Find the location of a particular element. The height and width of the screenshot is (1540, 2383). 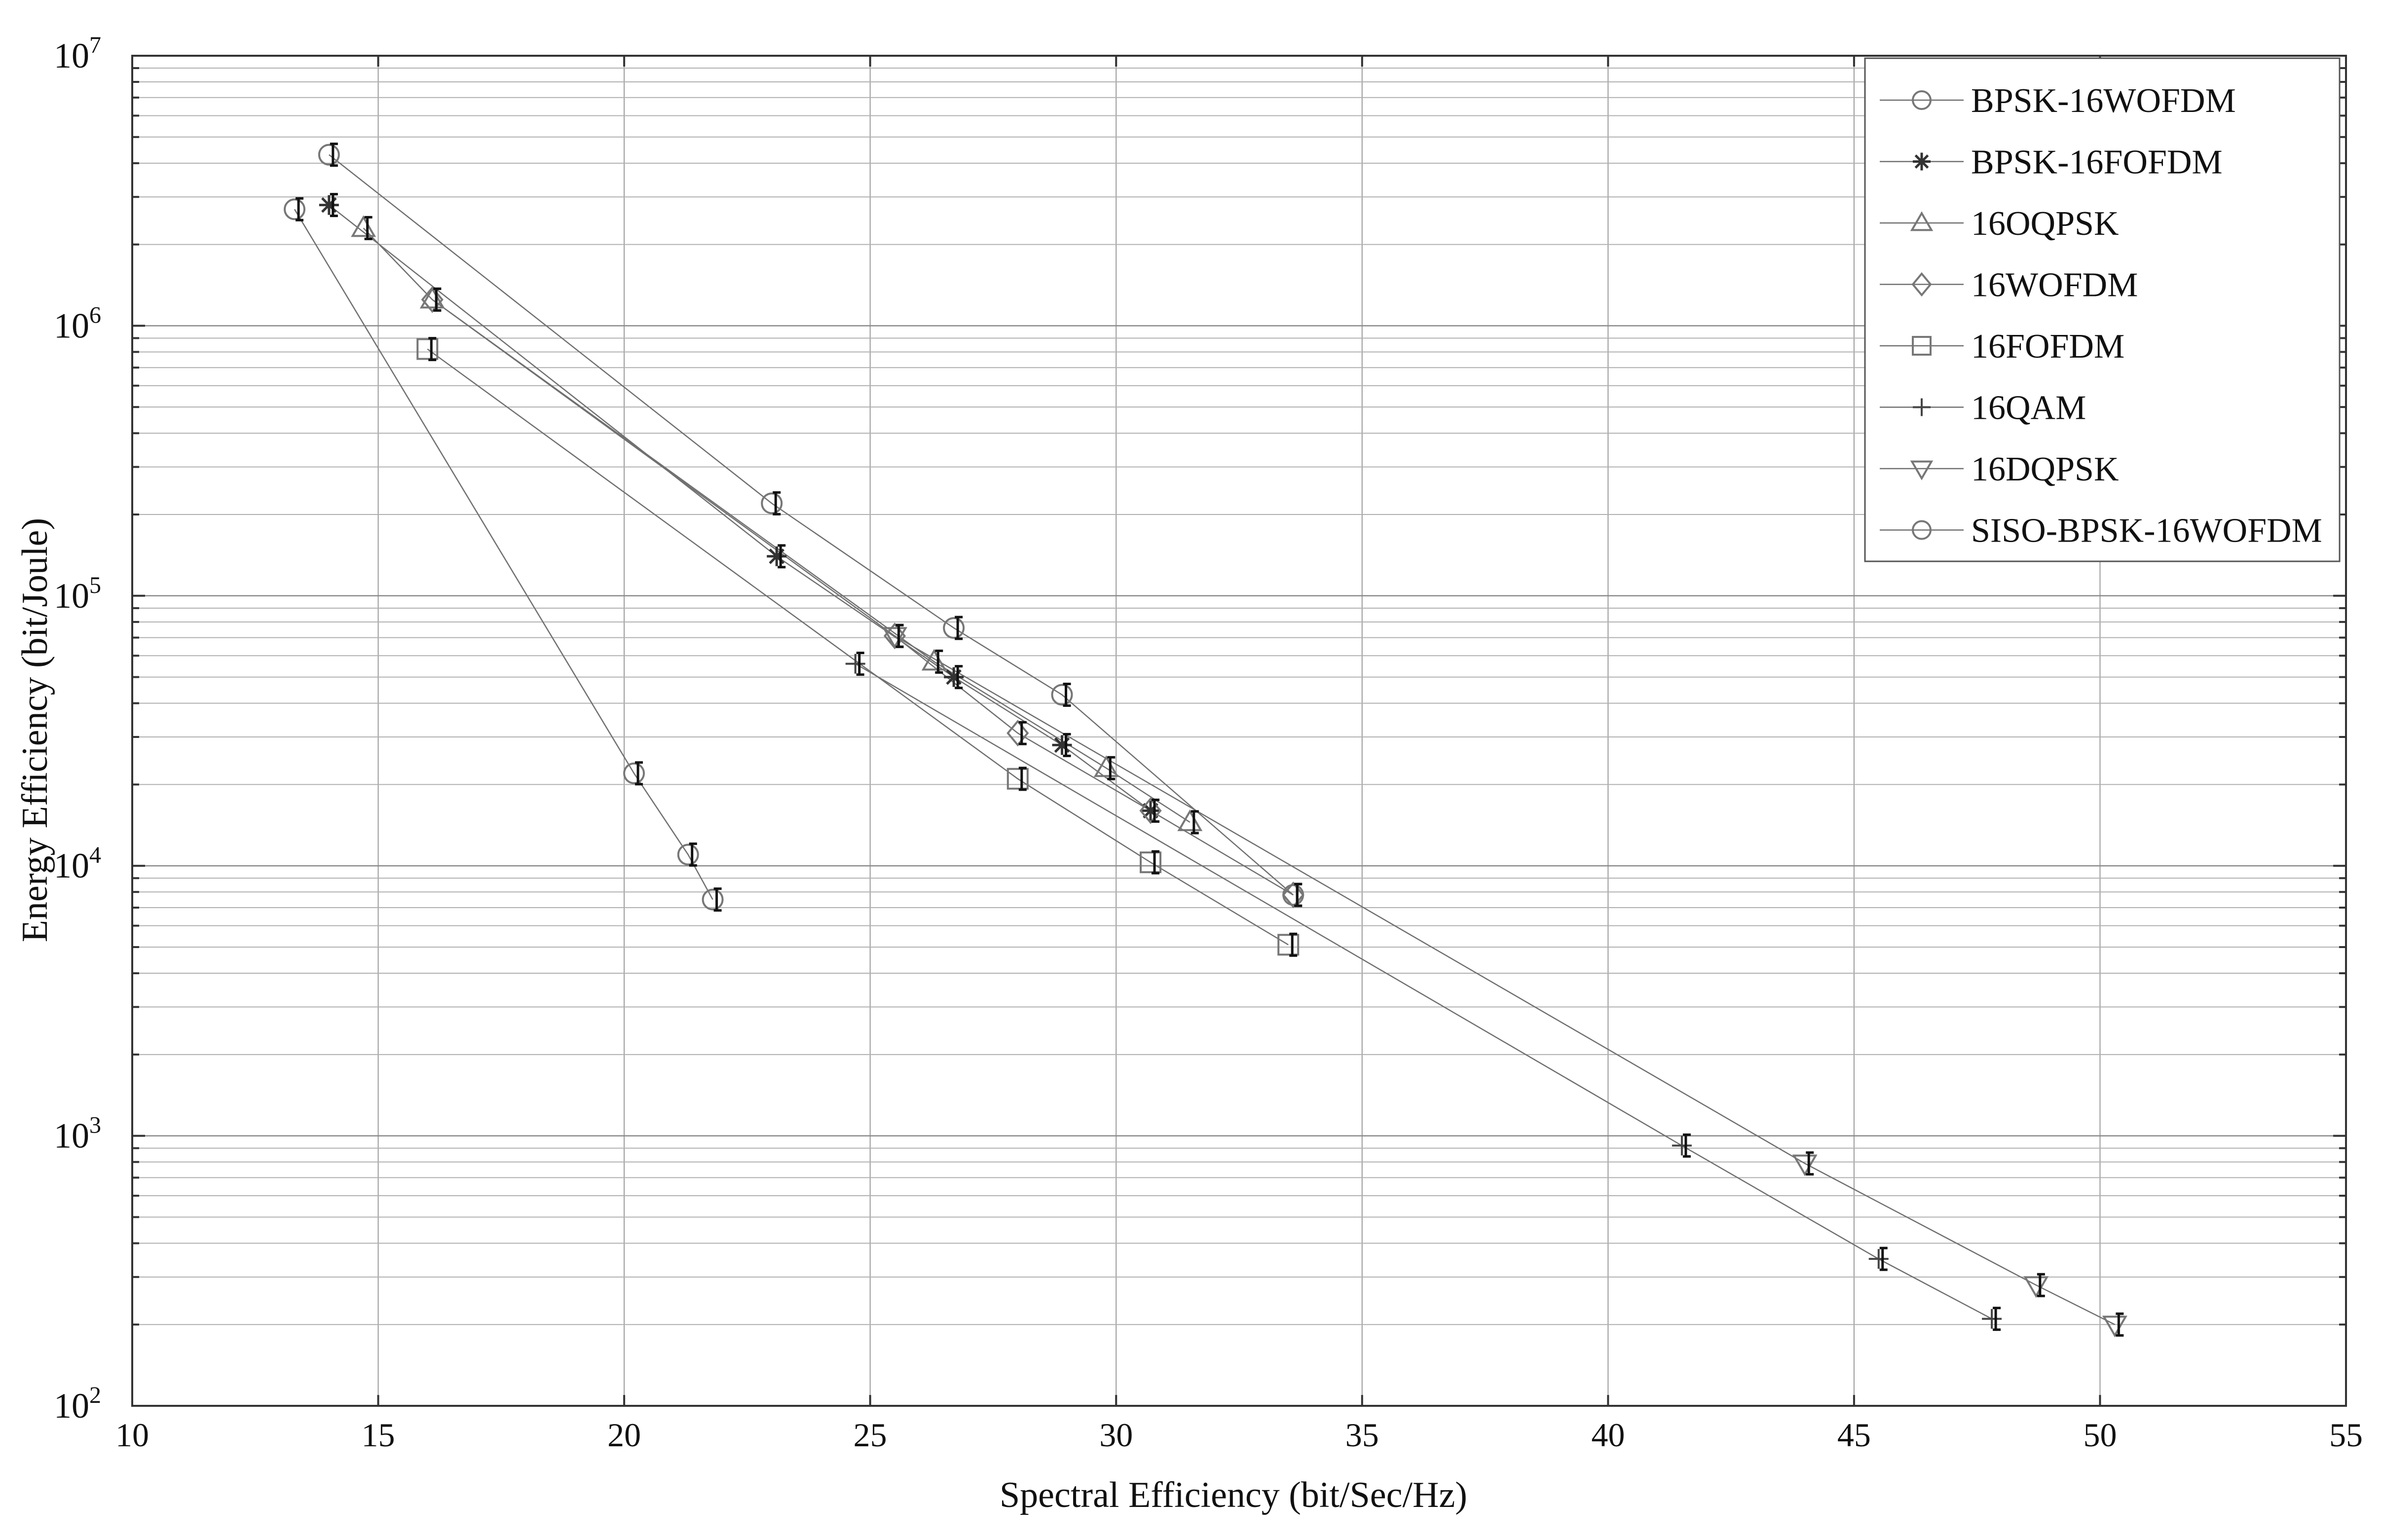

legend-label: 16OQPSK is located at coordinates (2045, 224).